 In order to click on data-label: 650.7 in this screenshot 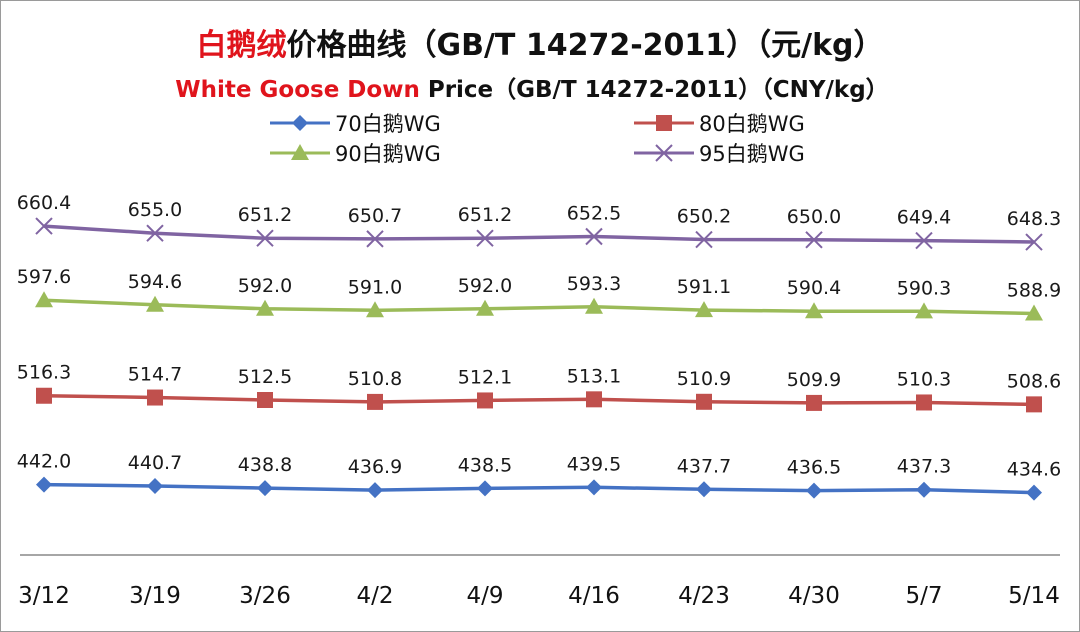, I will do `click(375, 216)`.